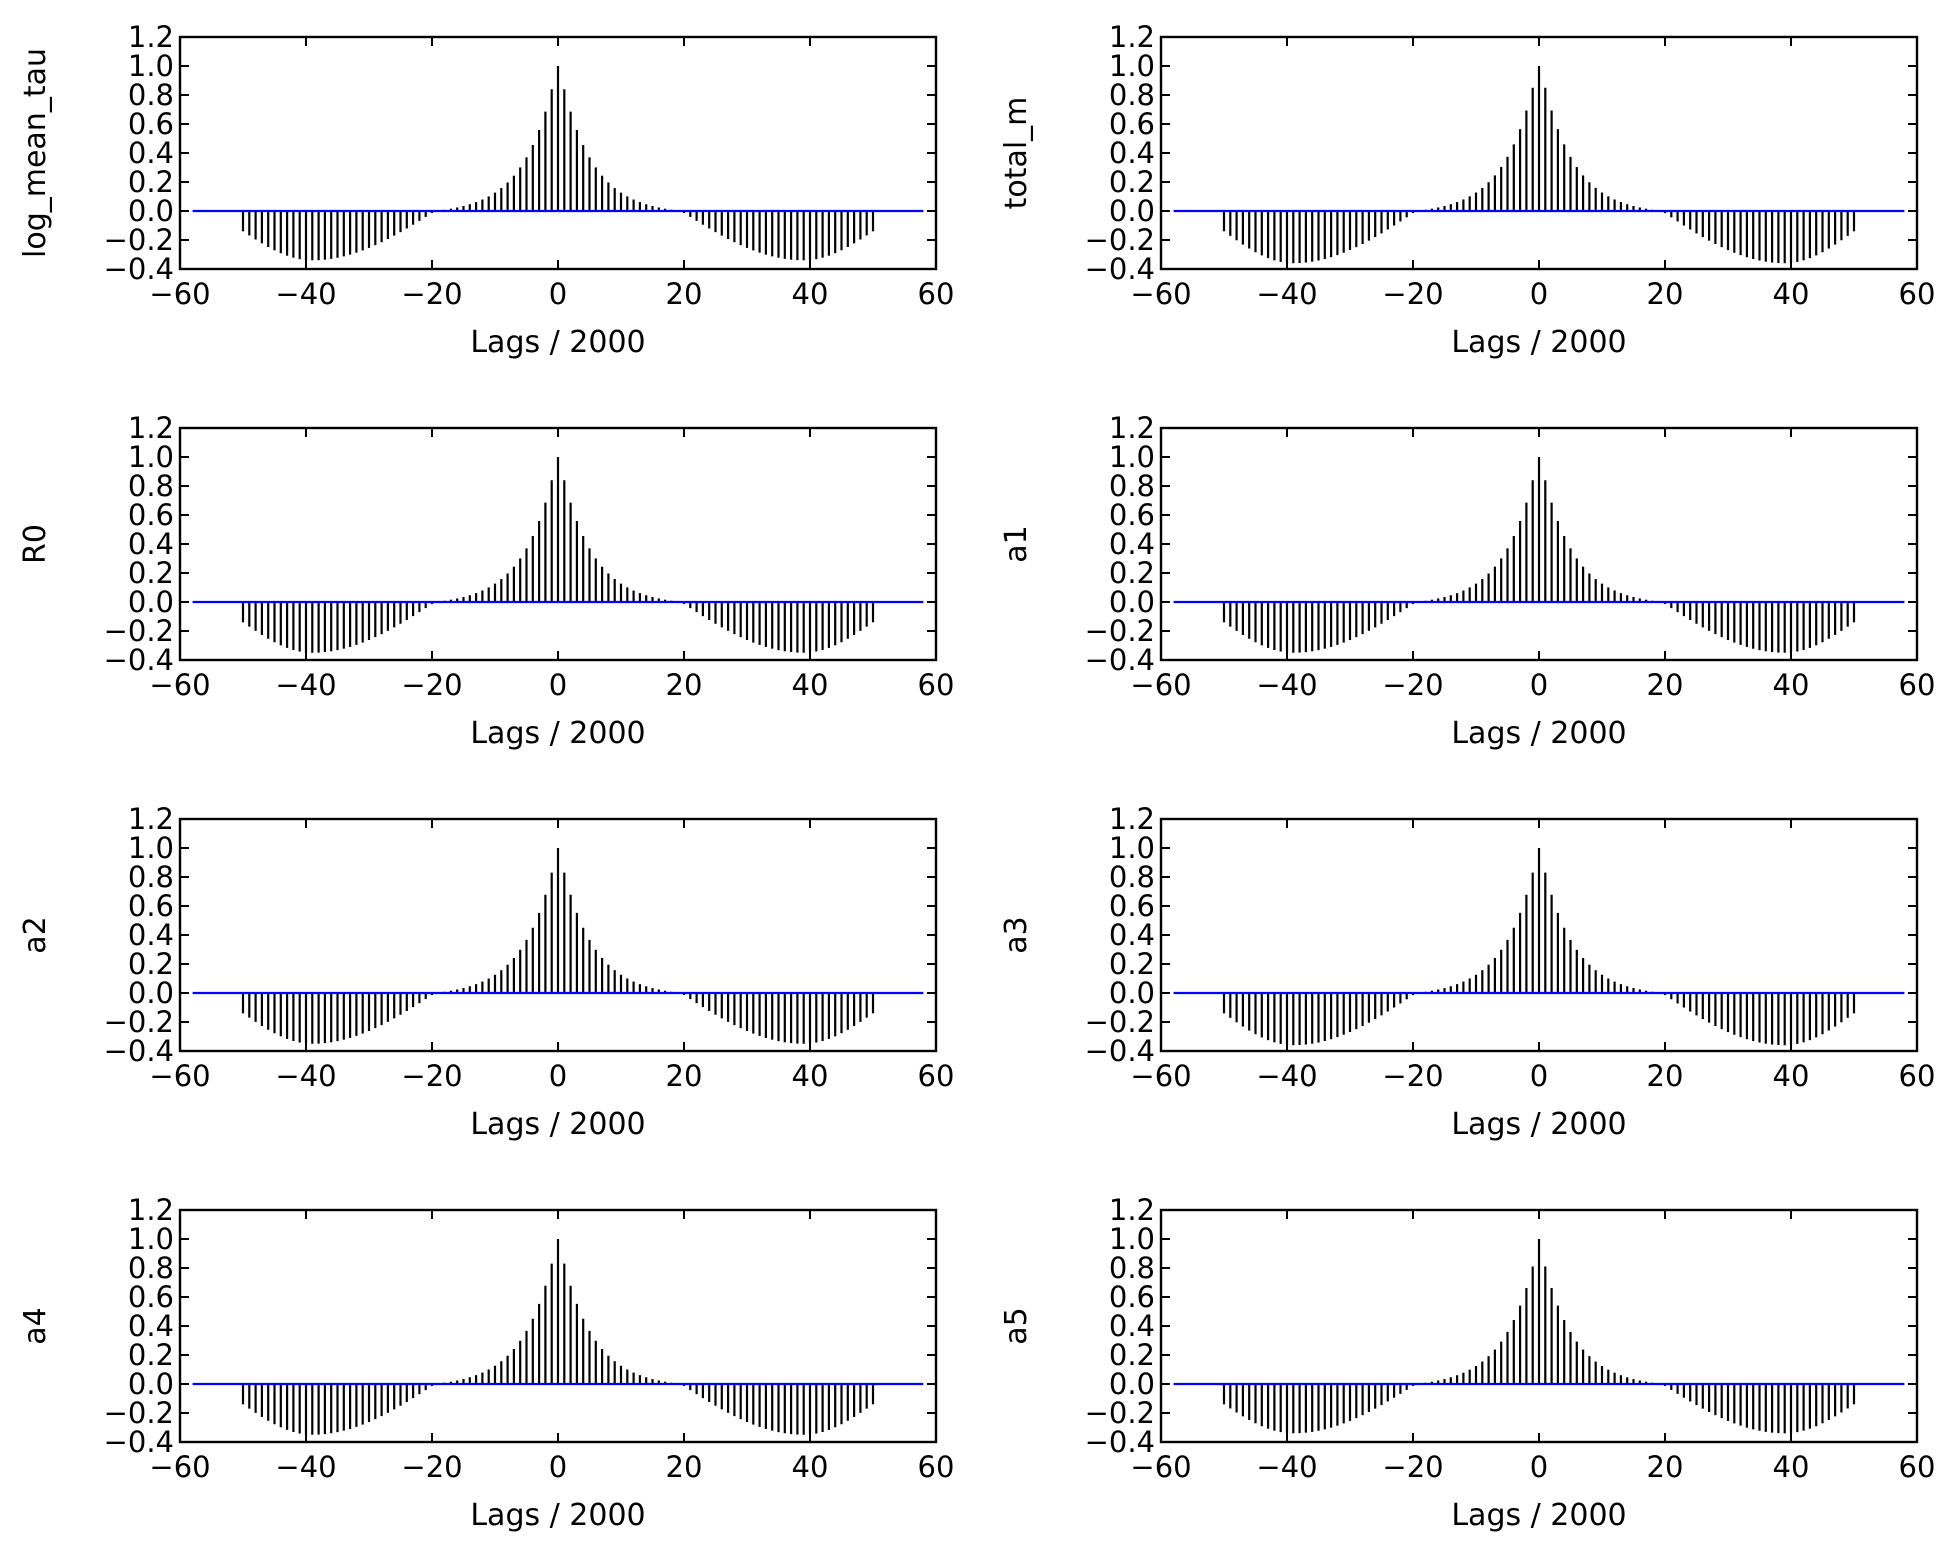 The height and width of the screenshot is (1548, 1954). I want to click on y-axis-label: a4, so click(35, 1325).